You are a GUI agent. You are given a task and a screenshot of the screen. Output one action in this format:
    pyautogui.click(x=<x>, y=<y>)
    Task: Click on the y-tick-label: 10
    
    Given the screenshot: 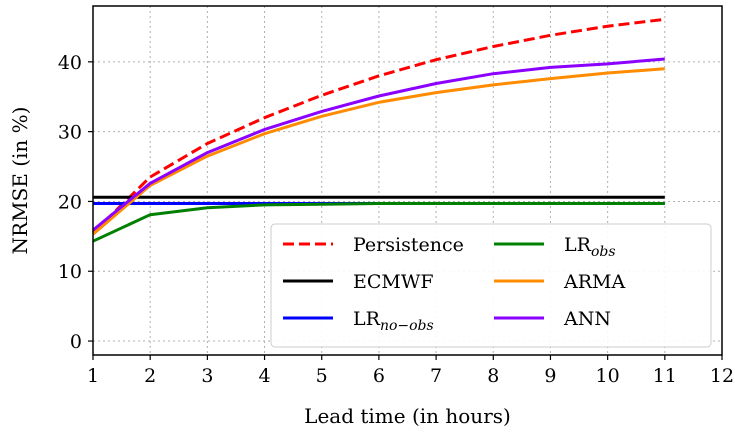 What is the action you would take?
    pyautogui.click(x=70, y=272)
    